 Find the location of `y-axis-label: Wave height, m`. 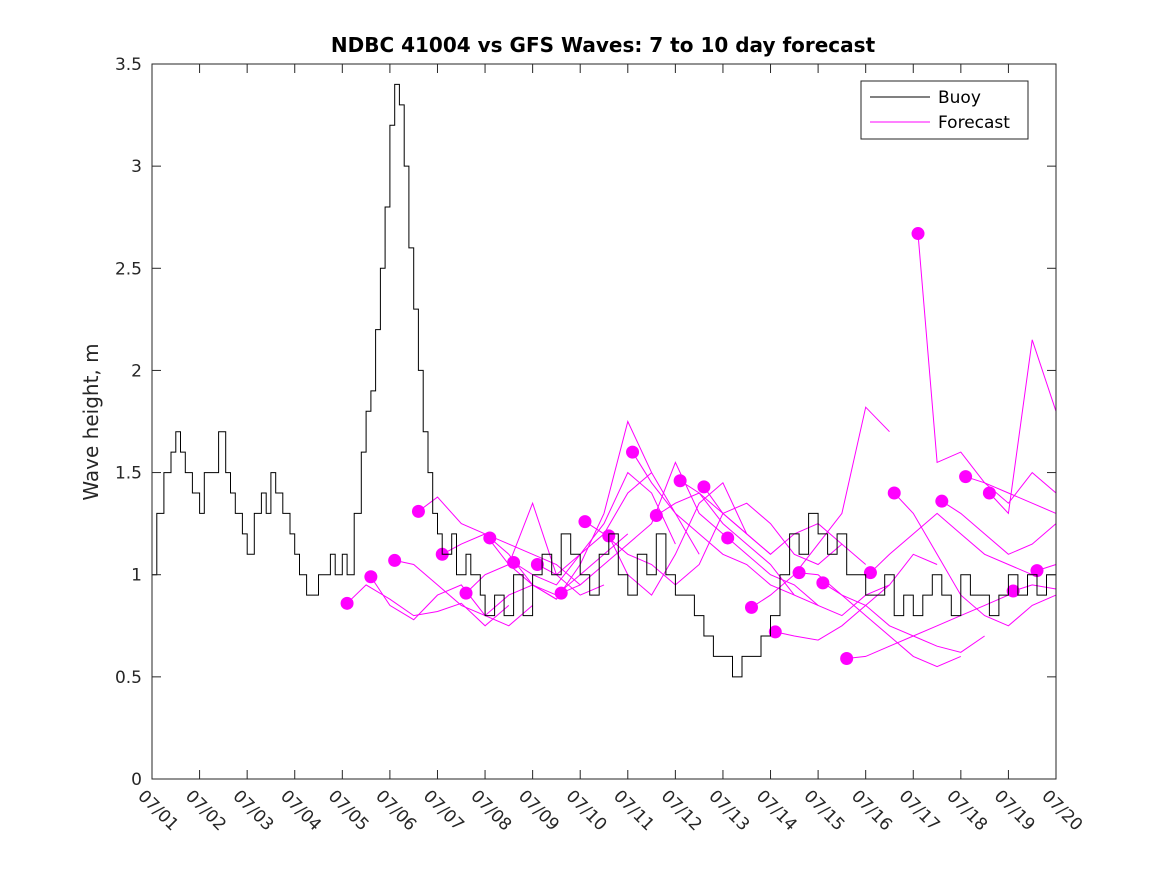

y-axis-label: Wave height, m is located at coordinates (91, 421).